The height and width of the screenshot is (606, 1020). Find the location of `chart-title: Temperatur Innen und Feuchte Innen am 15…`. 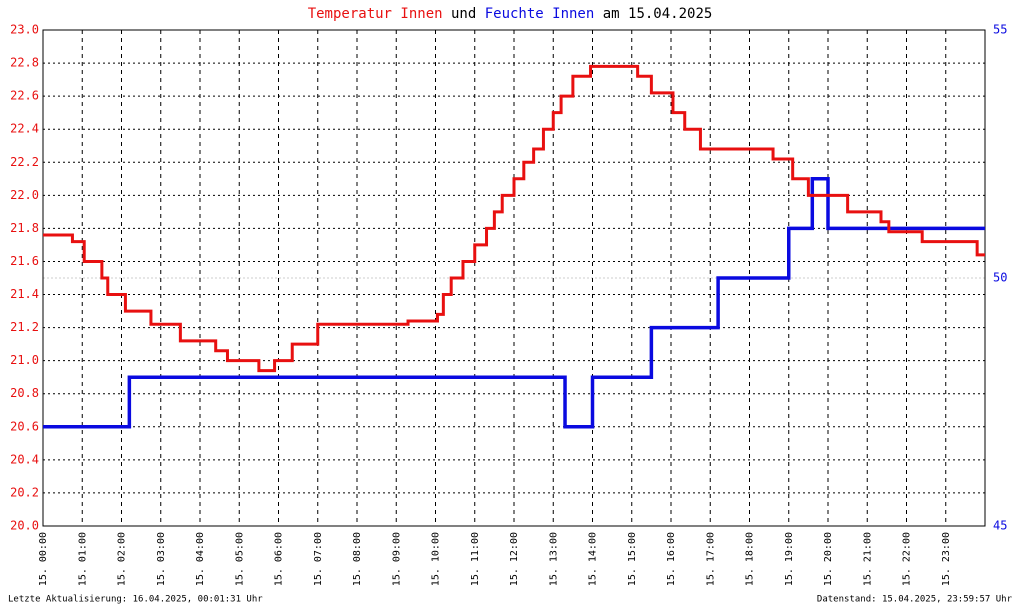

chart-title: Temperatur Innen und Feuchte Innen am 15… is located at coordinates (510, 14).